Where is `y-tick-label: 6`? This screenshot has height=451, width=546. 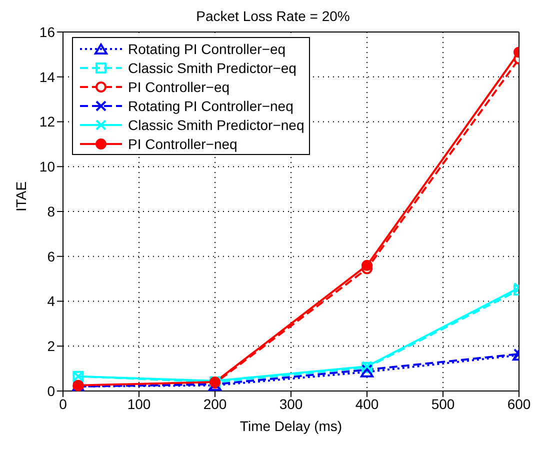
y-tick-label: 6 is located at coordinates (51, 256).